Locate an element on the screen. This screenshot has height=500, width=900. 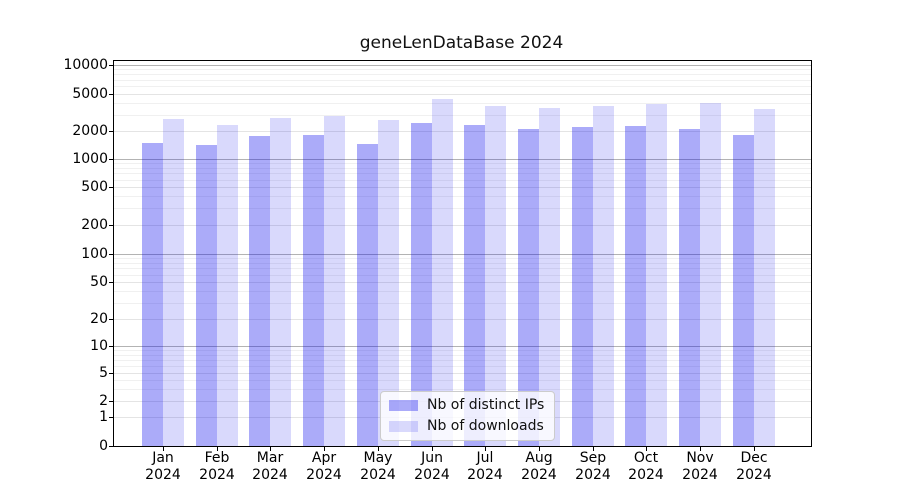
x-tick-label: Apr 2024 is located at coordinates (324, 467).